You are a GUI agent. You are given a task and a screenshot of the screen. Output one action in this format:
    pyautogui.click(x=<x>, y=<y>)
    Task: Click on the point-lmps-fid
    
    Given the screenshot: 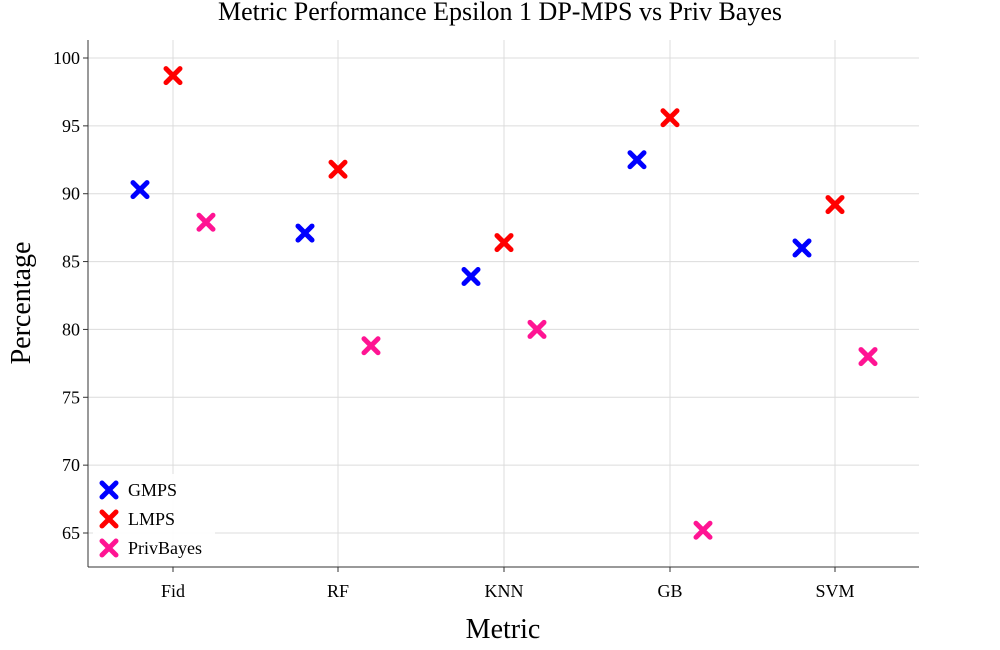 What is the action you would take?
    pyautogui.click(x=173, y=76)
    